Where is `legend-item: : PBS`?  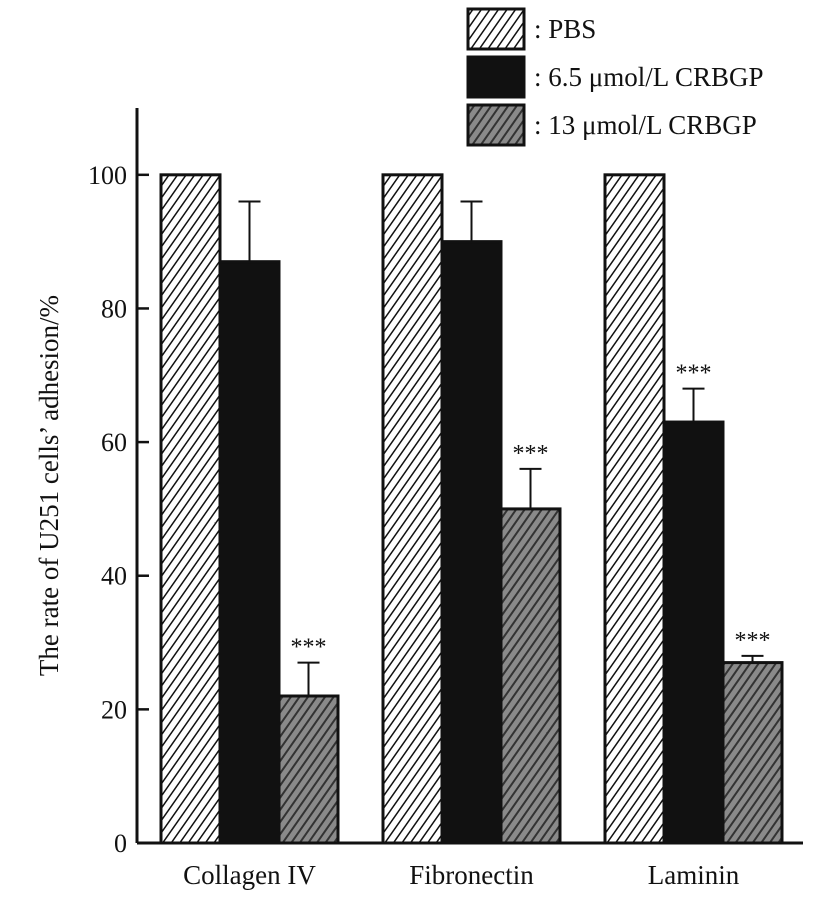
legend-item: : PBS is located at coordinates (531, 29).